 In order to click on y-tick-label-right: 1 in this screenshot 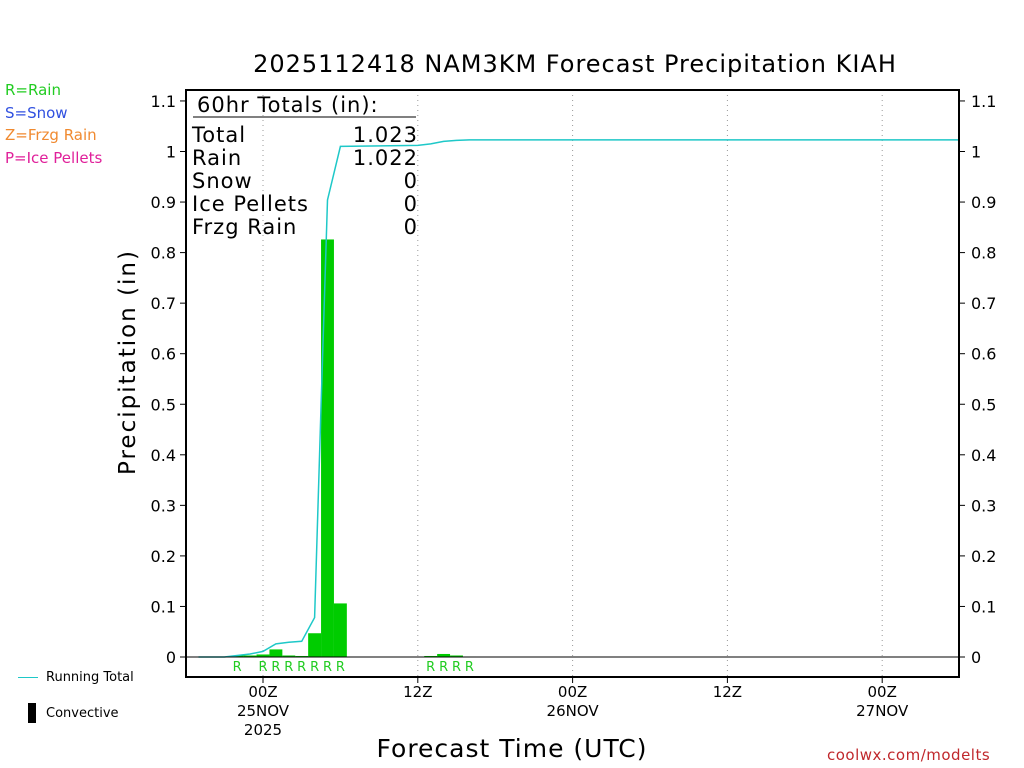, I will do `click(976, 152)`.